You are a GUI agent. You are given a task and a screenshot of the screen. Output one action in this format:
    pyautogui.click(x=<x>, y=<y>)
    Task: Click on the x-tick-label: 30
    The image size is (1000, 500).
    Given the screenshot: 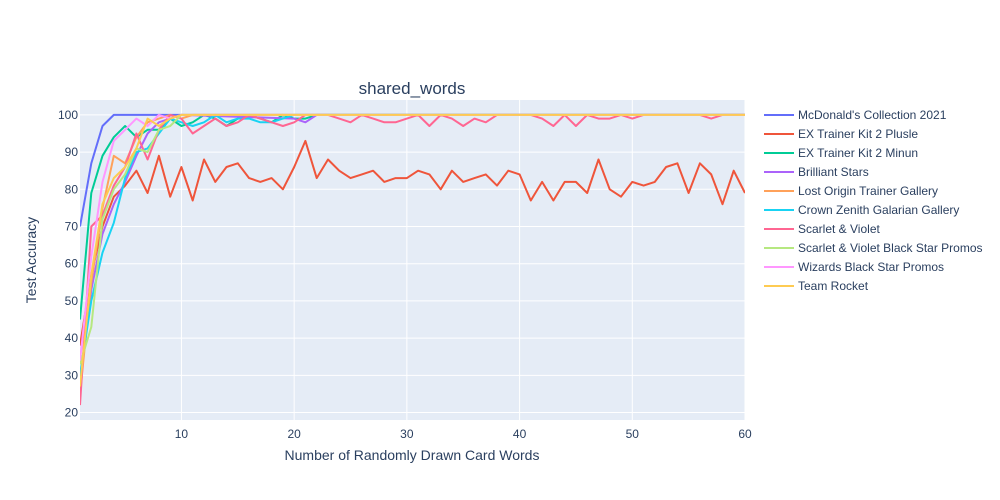 What is the action you would take?
    pyautogui.click(x=407, y=434)
    